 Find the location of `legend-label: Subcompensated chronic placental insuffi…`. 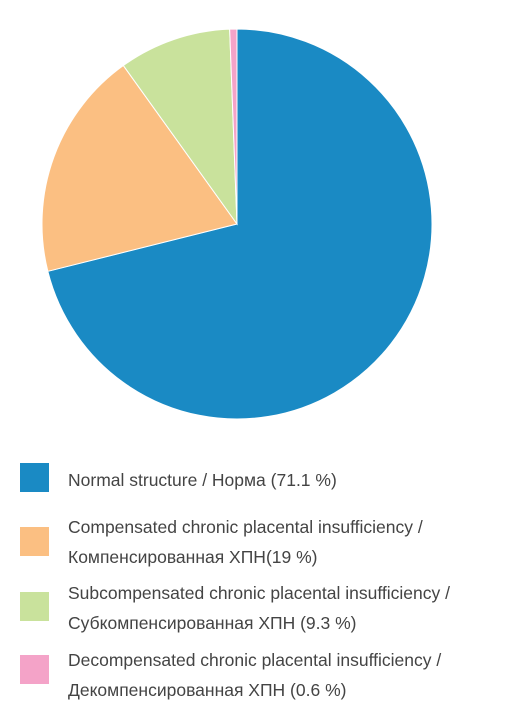

legend-label: Subcompensated chronic placental insuffi… is located at coordinates (259, 608).